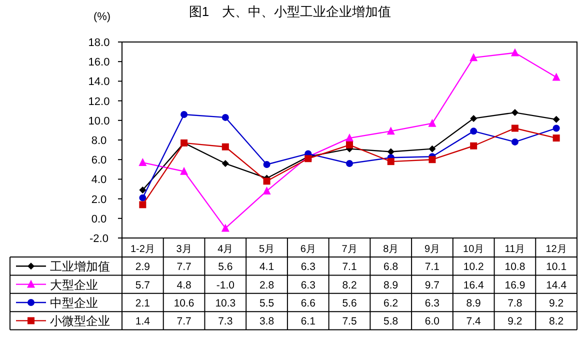 The image size is (580, 337). I want to click on data-label: 2.9, so click(142, 267).